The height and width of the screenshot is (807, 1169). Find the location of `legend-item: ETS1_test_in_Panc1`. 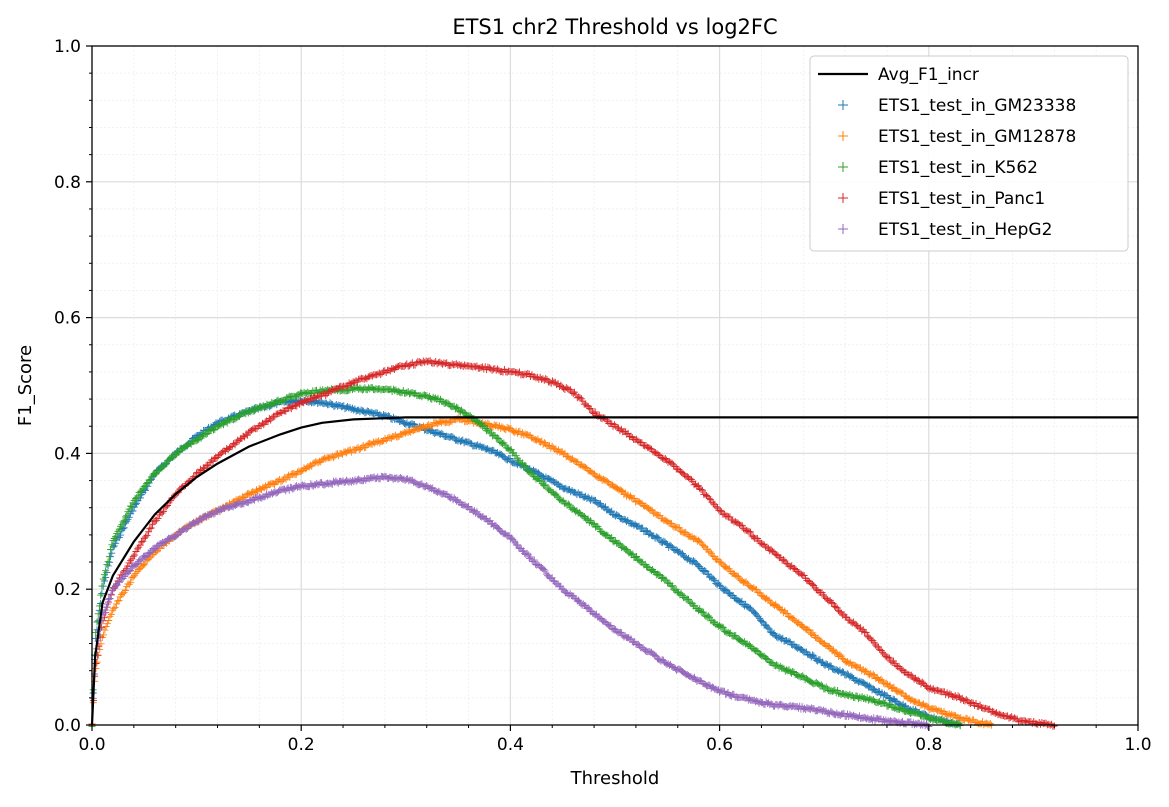

legend-item: ETS1_test_in_Panc1 is located at coordinates (941, 199).